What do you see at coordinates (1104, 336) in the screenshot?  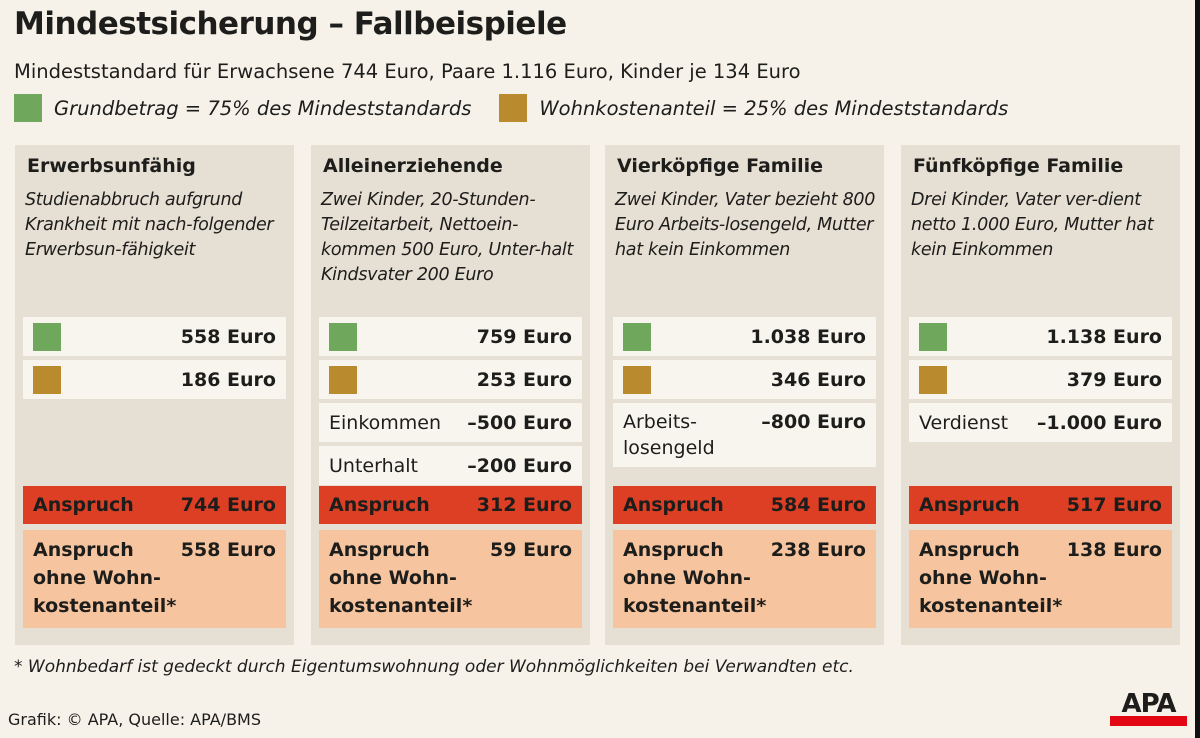 I see `value: 1.138 Euro` at bounding box center [1104, 336].